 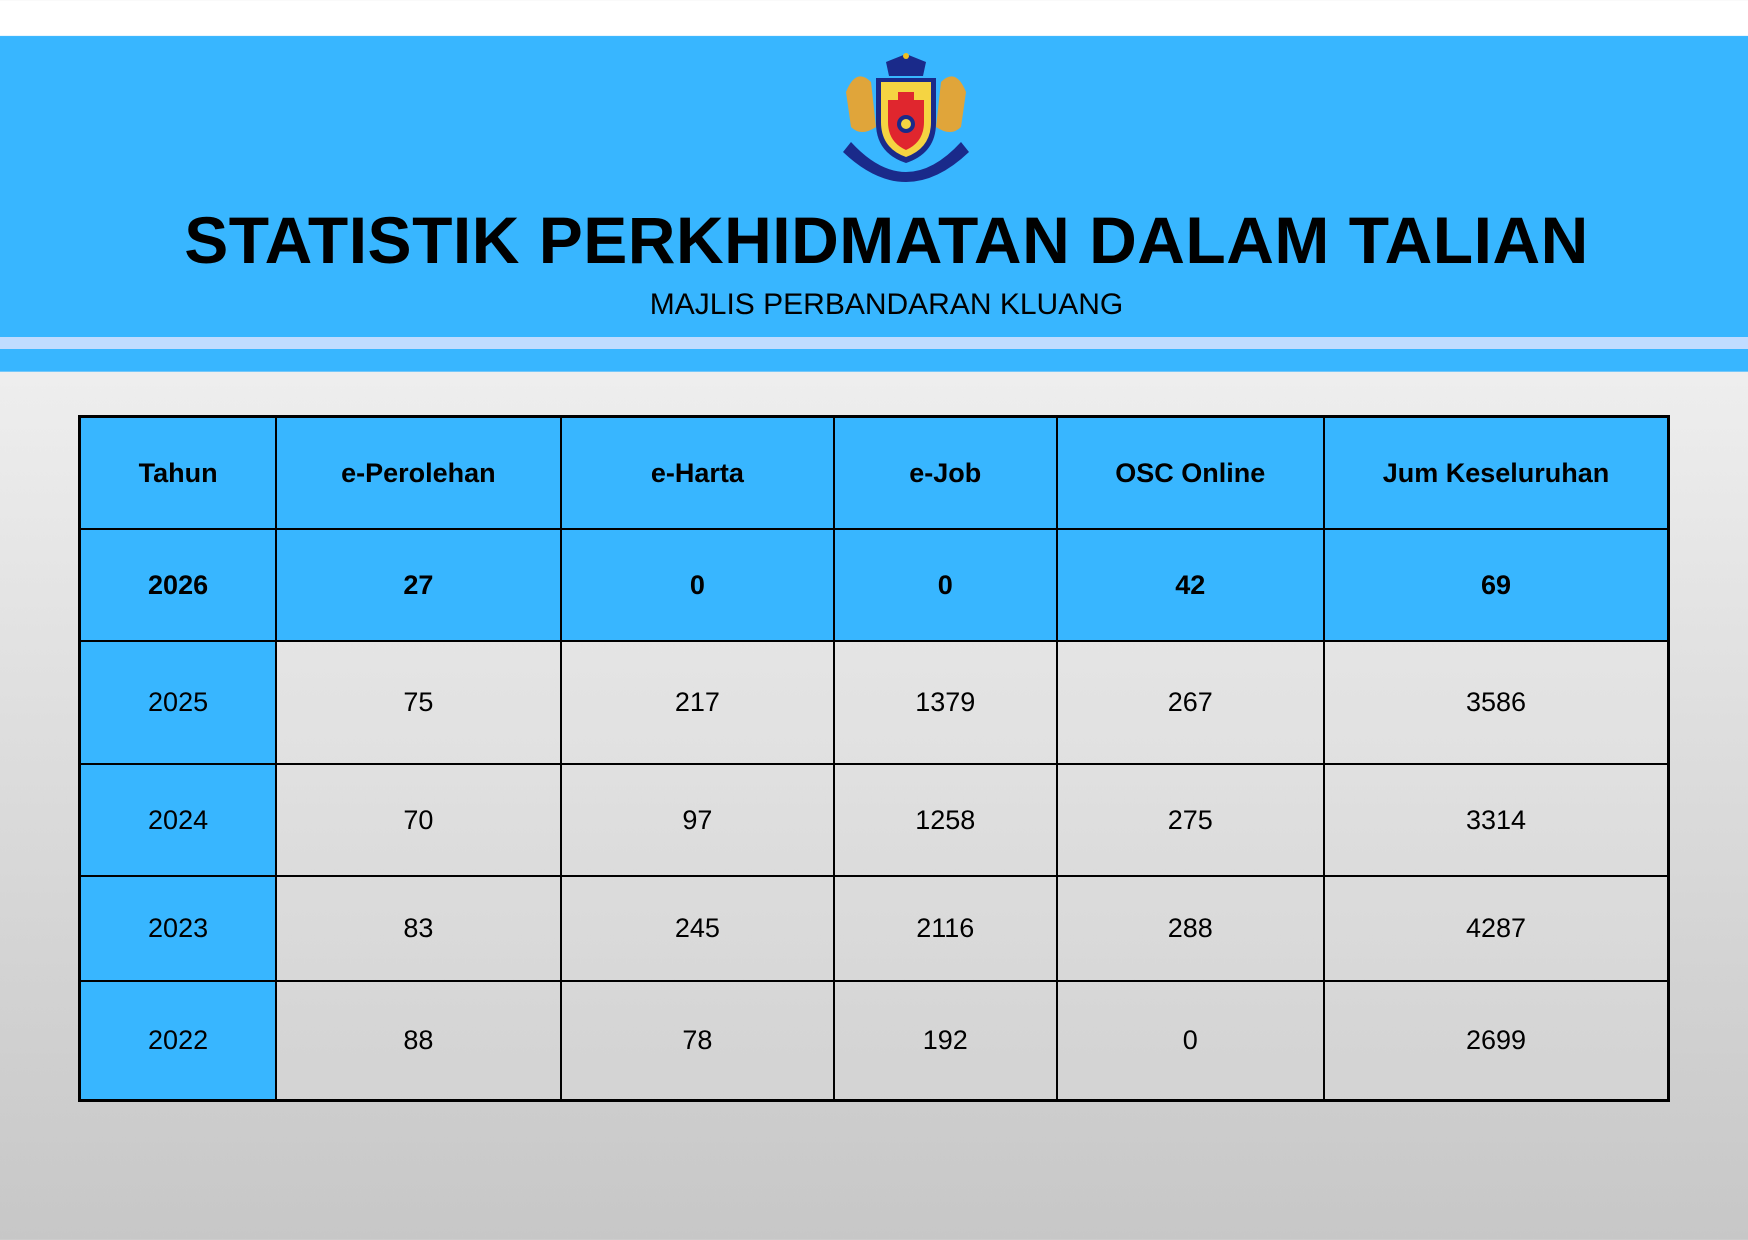 I want to click on cell-e-harta: 78, so click(x=697, y=1040).